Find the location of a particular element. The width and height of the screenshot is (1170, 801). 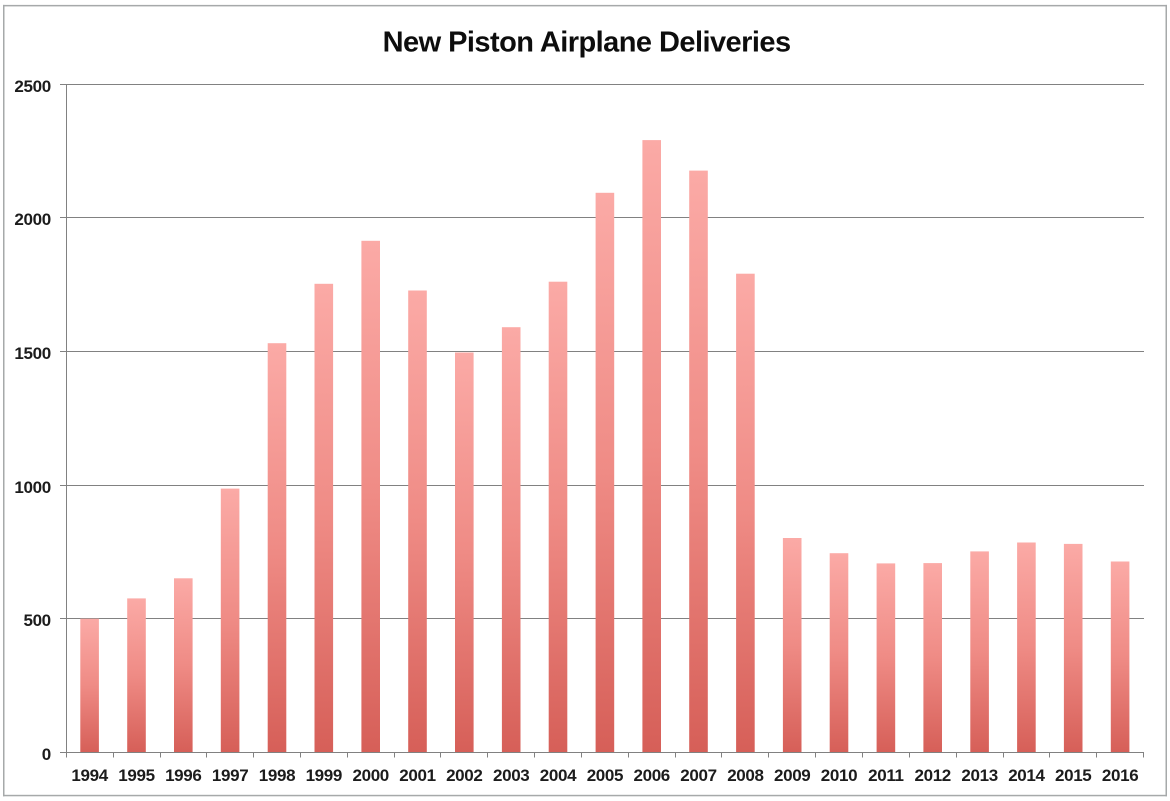

svg-text: 2002 is located at coordinates (464, 775).